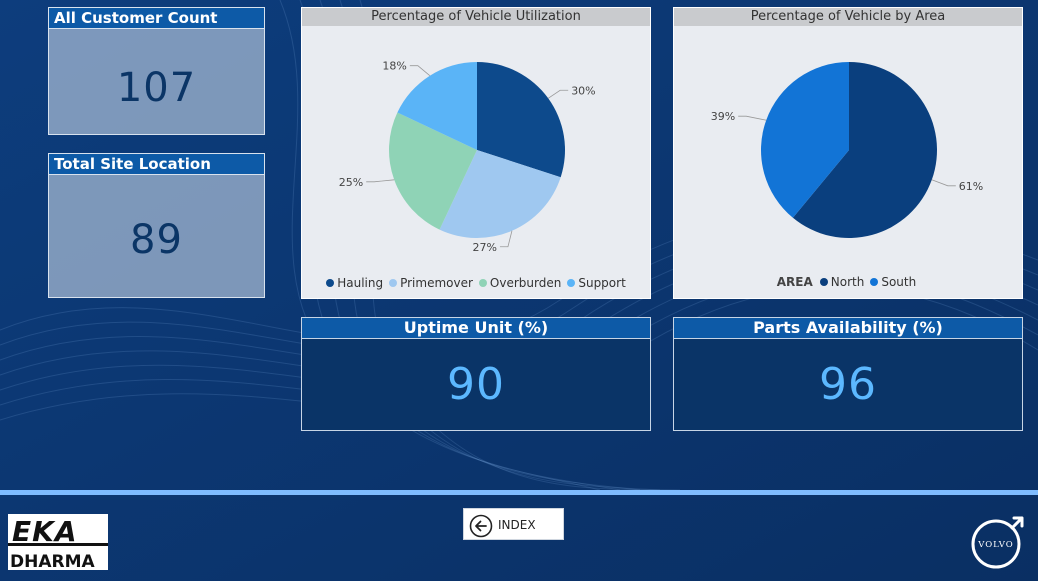 The width and height of the screenshot is (1038, 581). I want to click on svg-text: VOLVO, so click(995, 545).